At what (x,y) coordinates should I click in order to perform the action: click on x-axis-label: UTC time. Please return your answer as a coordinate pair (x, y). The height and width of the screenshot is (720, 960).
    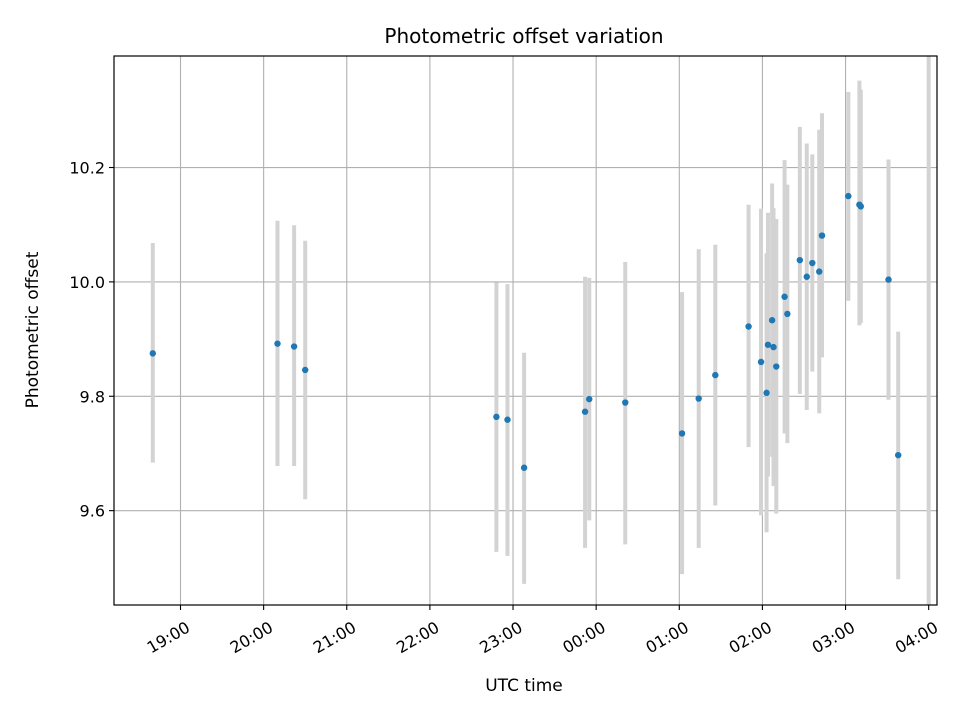
    Looking at the image, I should click on (524, 686).